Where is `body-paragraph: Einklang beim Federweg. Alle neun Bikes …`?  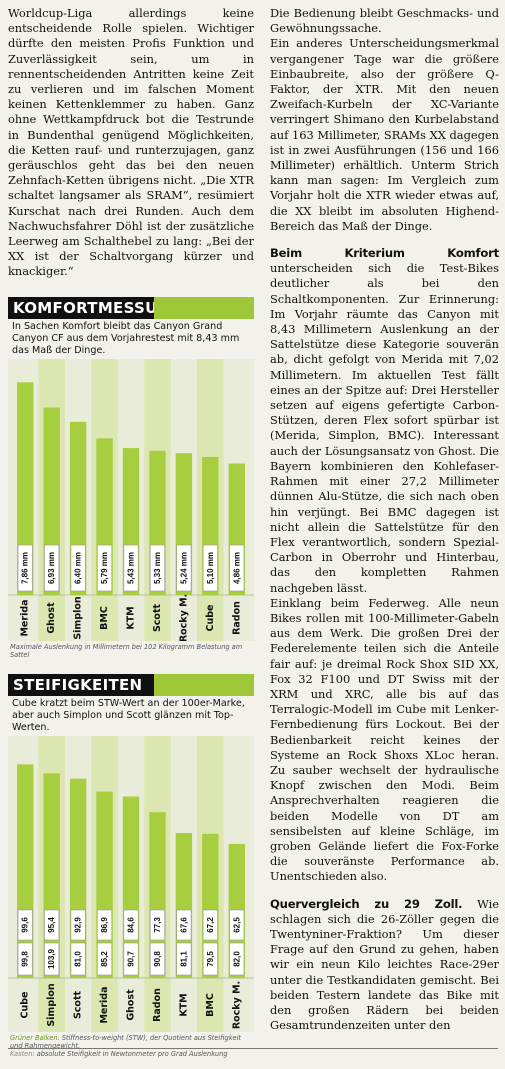
body-paragraph: Einklang beim Federweg. Alle neun Bikes … is located at coordinates (384, 739).